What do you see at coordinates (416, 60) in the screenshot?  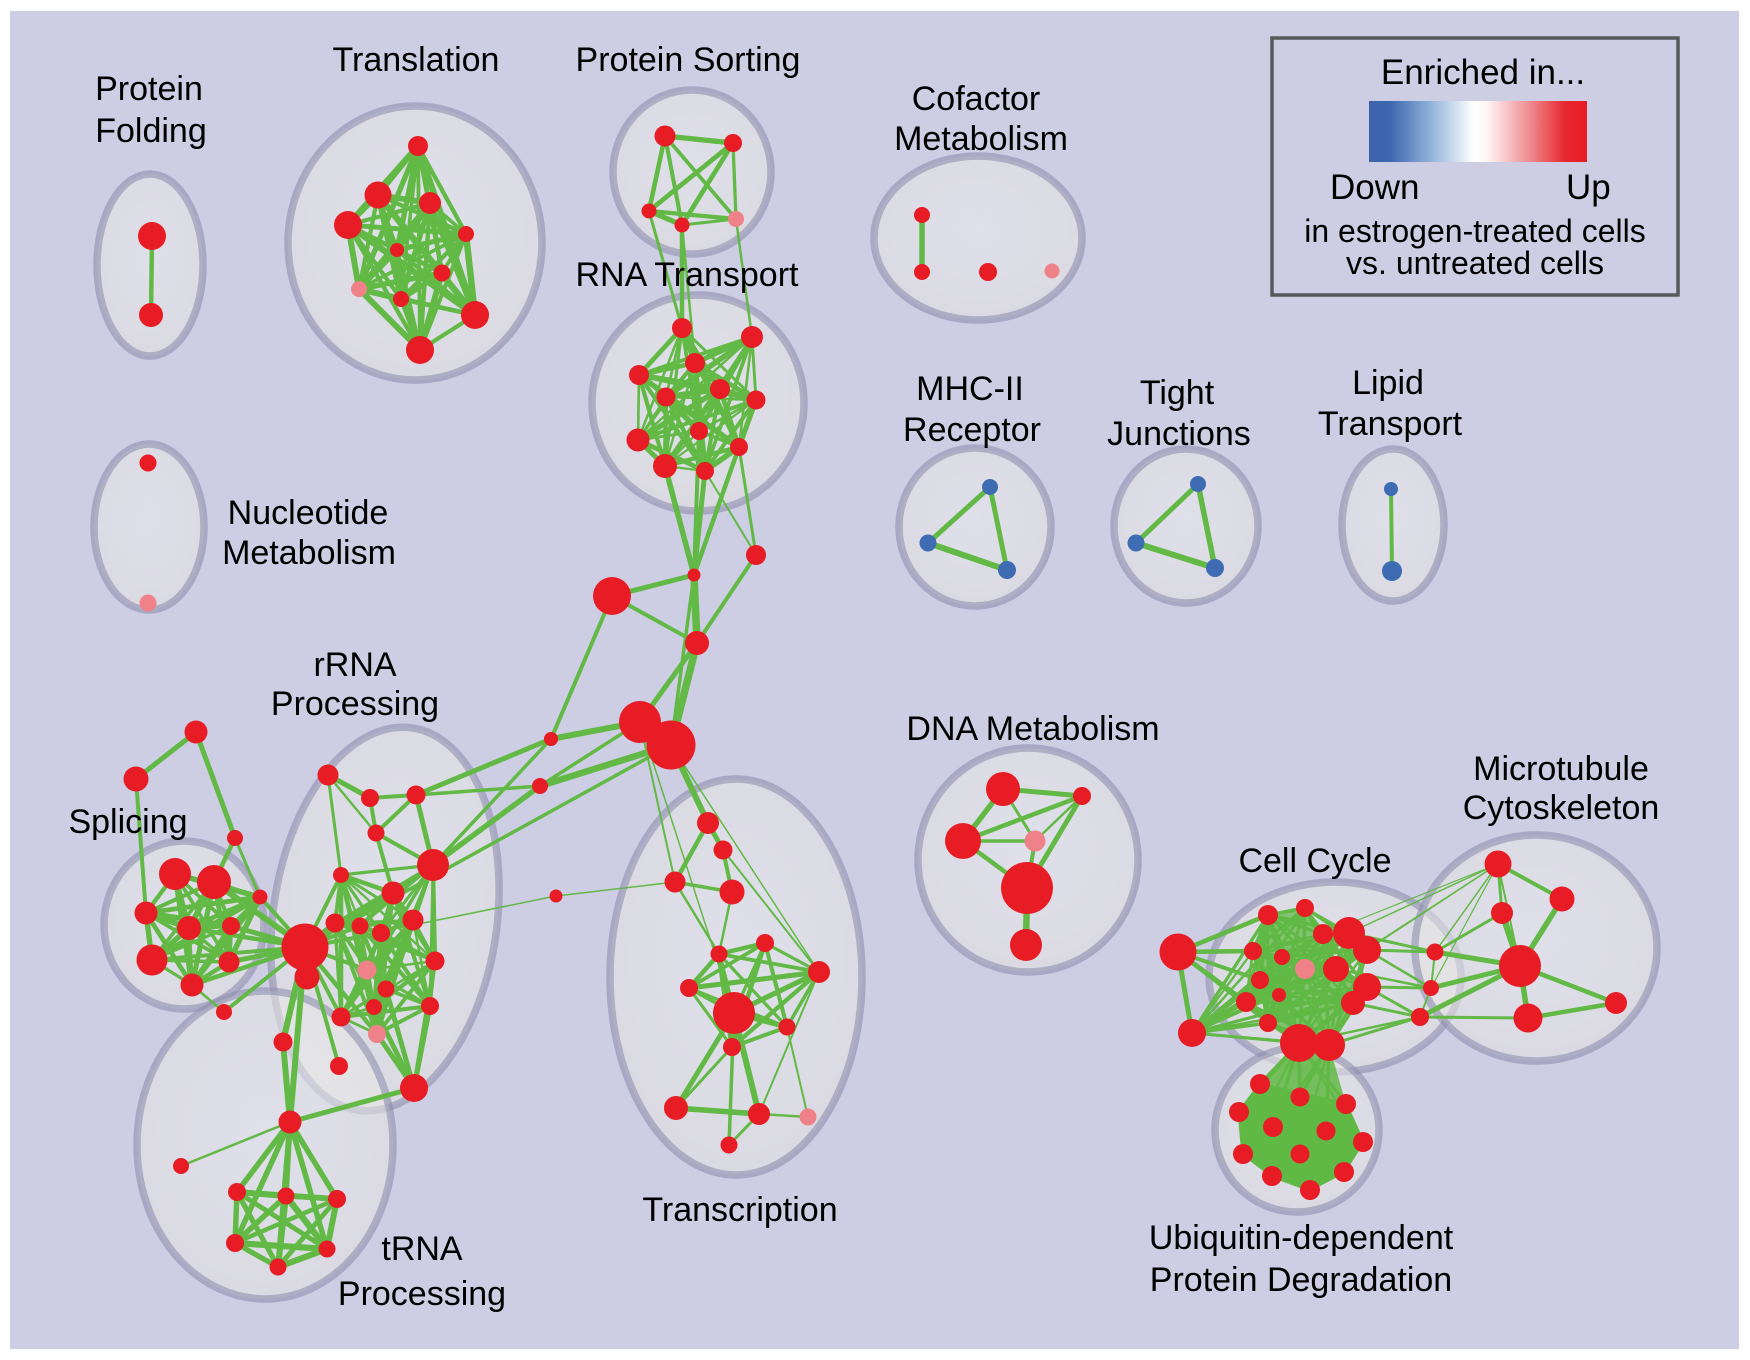 I see `svg-text: Translation` at bounding box center [416, 60].